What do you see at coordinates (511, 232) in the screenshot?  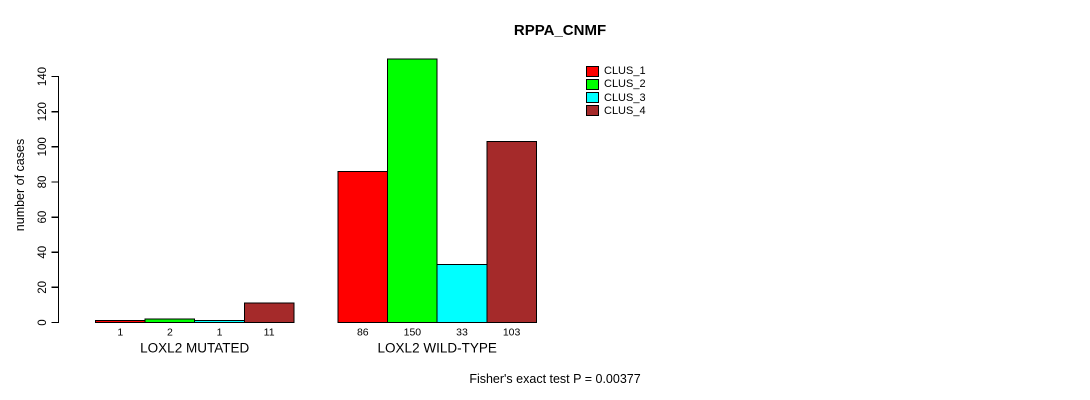 I see `bar-clus_4-group2` at bounding box center [511, 232].